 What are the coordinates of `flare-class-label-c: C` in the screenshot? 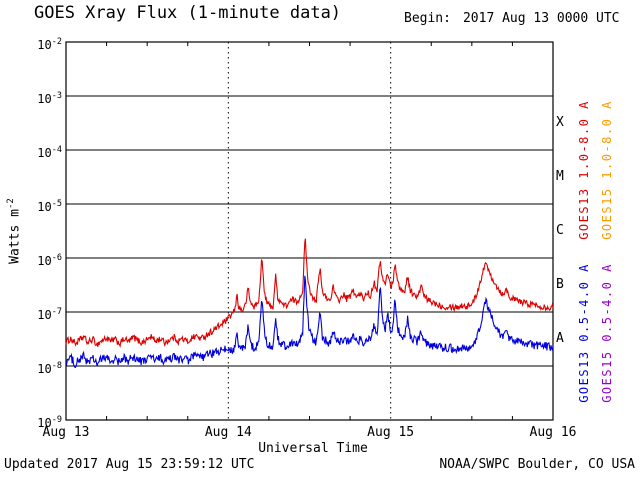 It's located at (560, 230).